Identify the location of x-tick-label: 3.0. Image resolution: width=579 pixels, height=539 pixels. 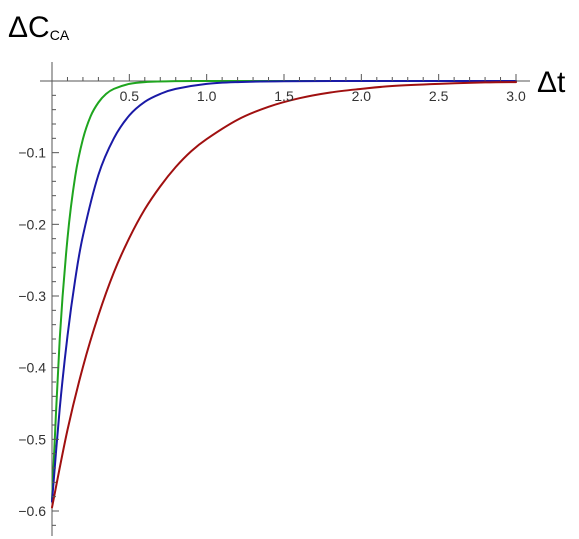
(516, 96).